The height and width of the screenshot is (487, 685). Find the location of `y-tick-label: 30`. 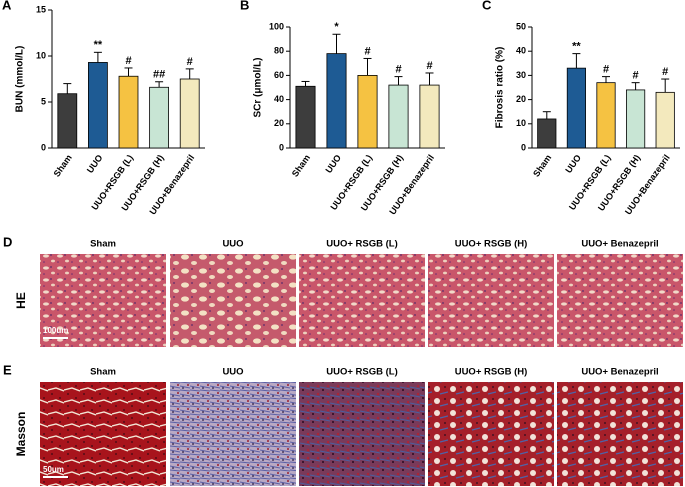

y-tick-label: 30 is located at coordinates (521, 75).